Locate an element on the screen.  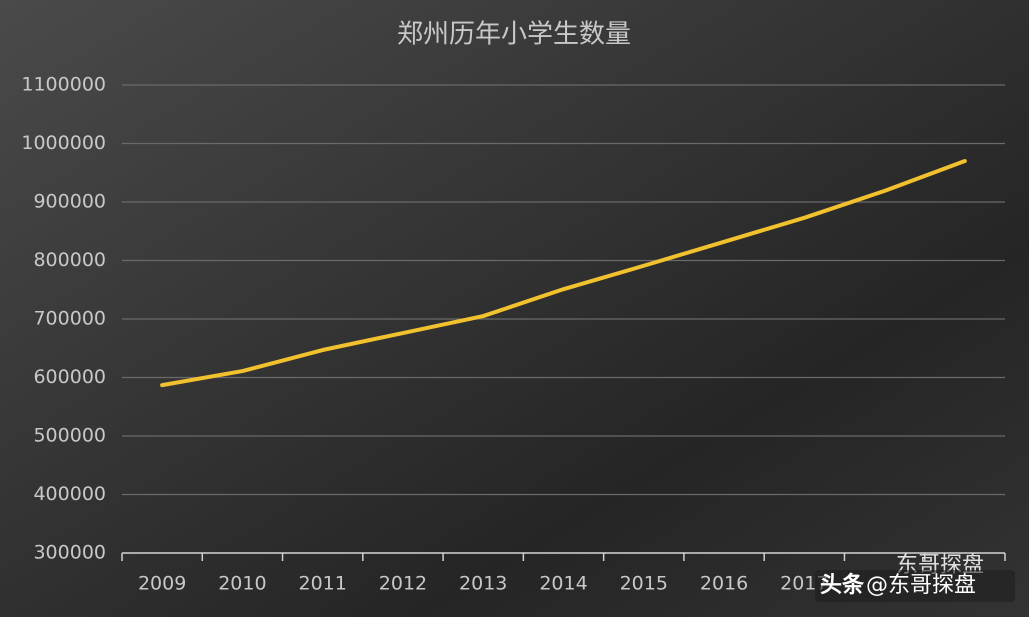
x-tick-label: 2014 is located at coordinates (563, 584).